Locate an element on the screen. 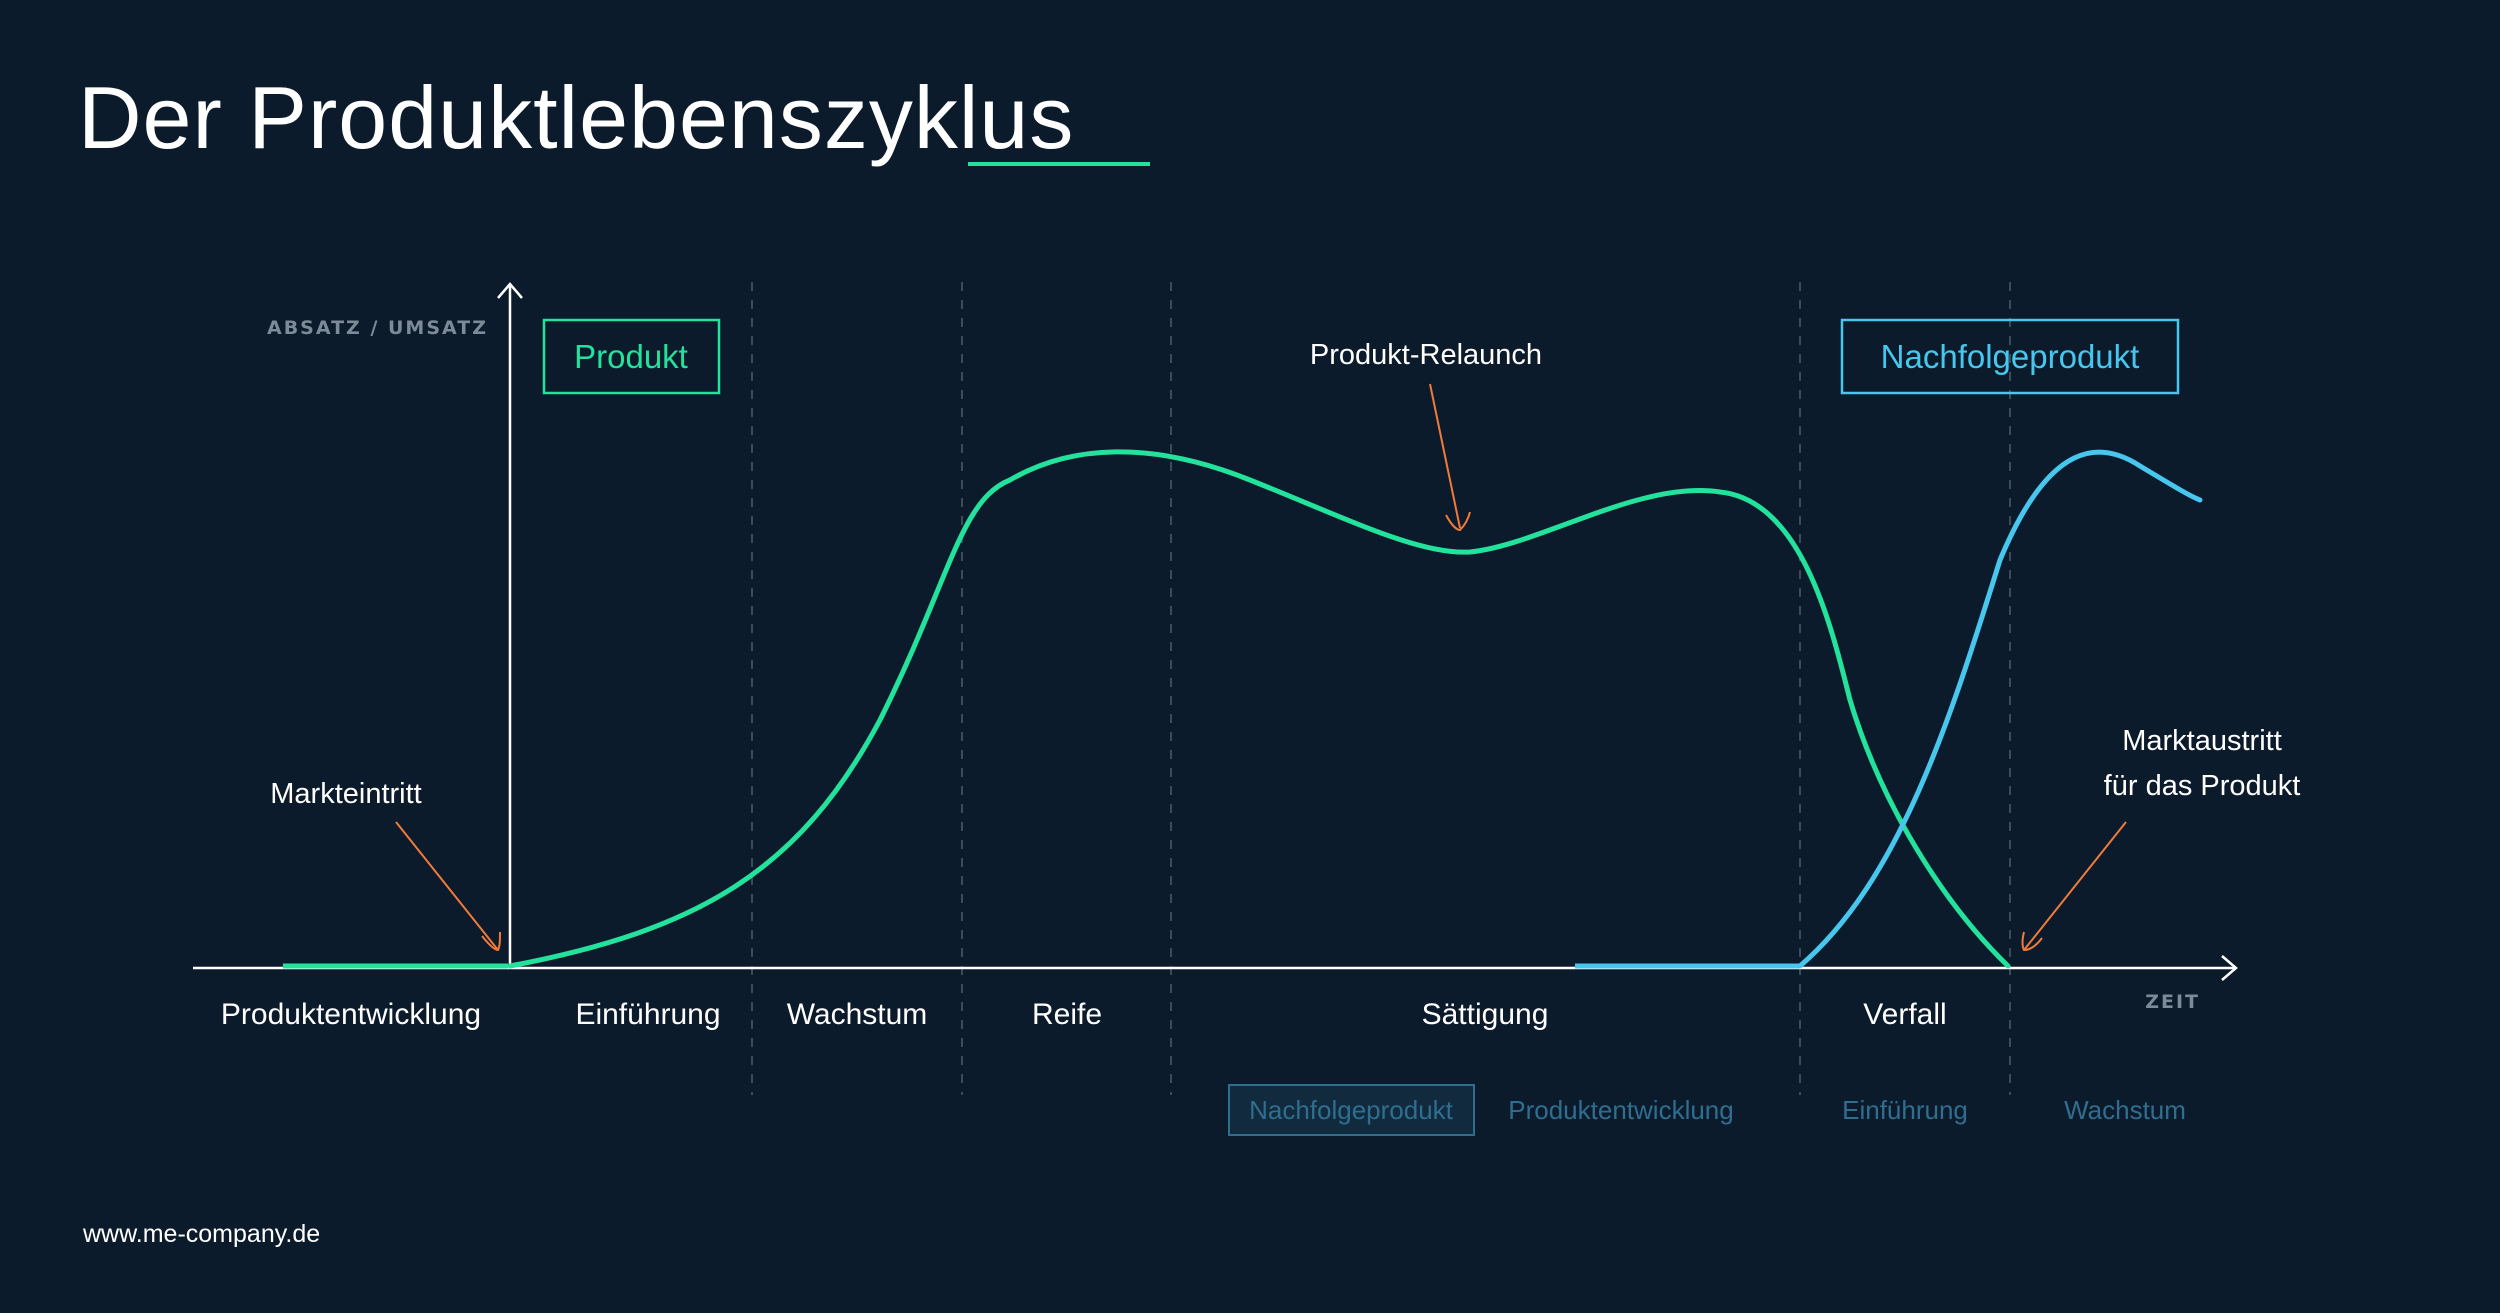  x-axis-label: ZEIT is located at coordinates (2172, 1002).